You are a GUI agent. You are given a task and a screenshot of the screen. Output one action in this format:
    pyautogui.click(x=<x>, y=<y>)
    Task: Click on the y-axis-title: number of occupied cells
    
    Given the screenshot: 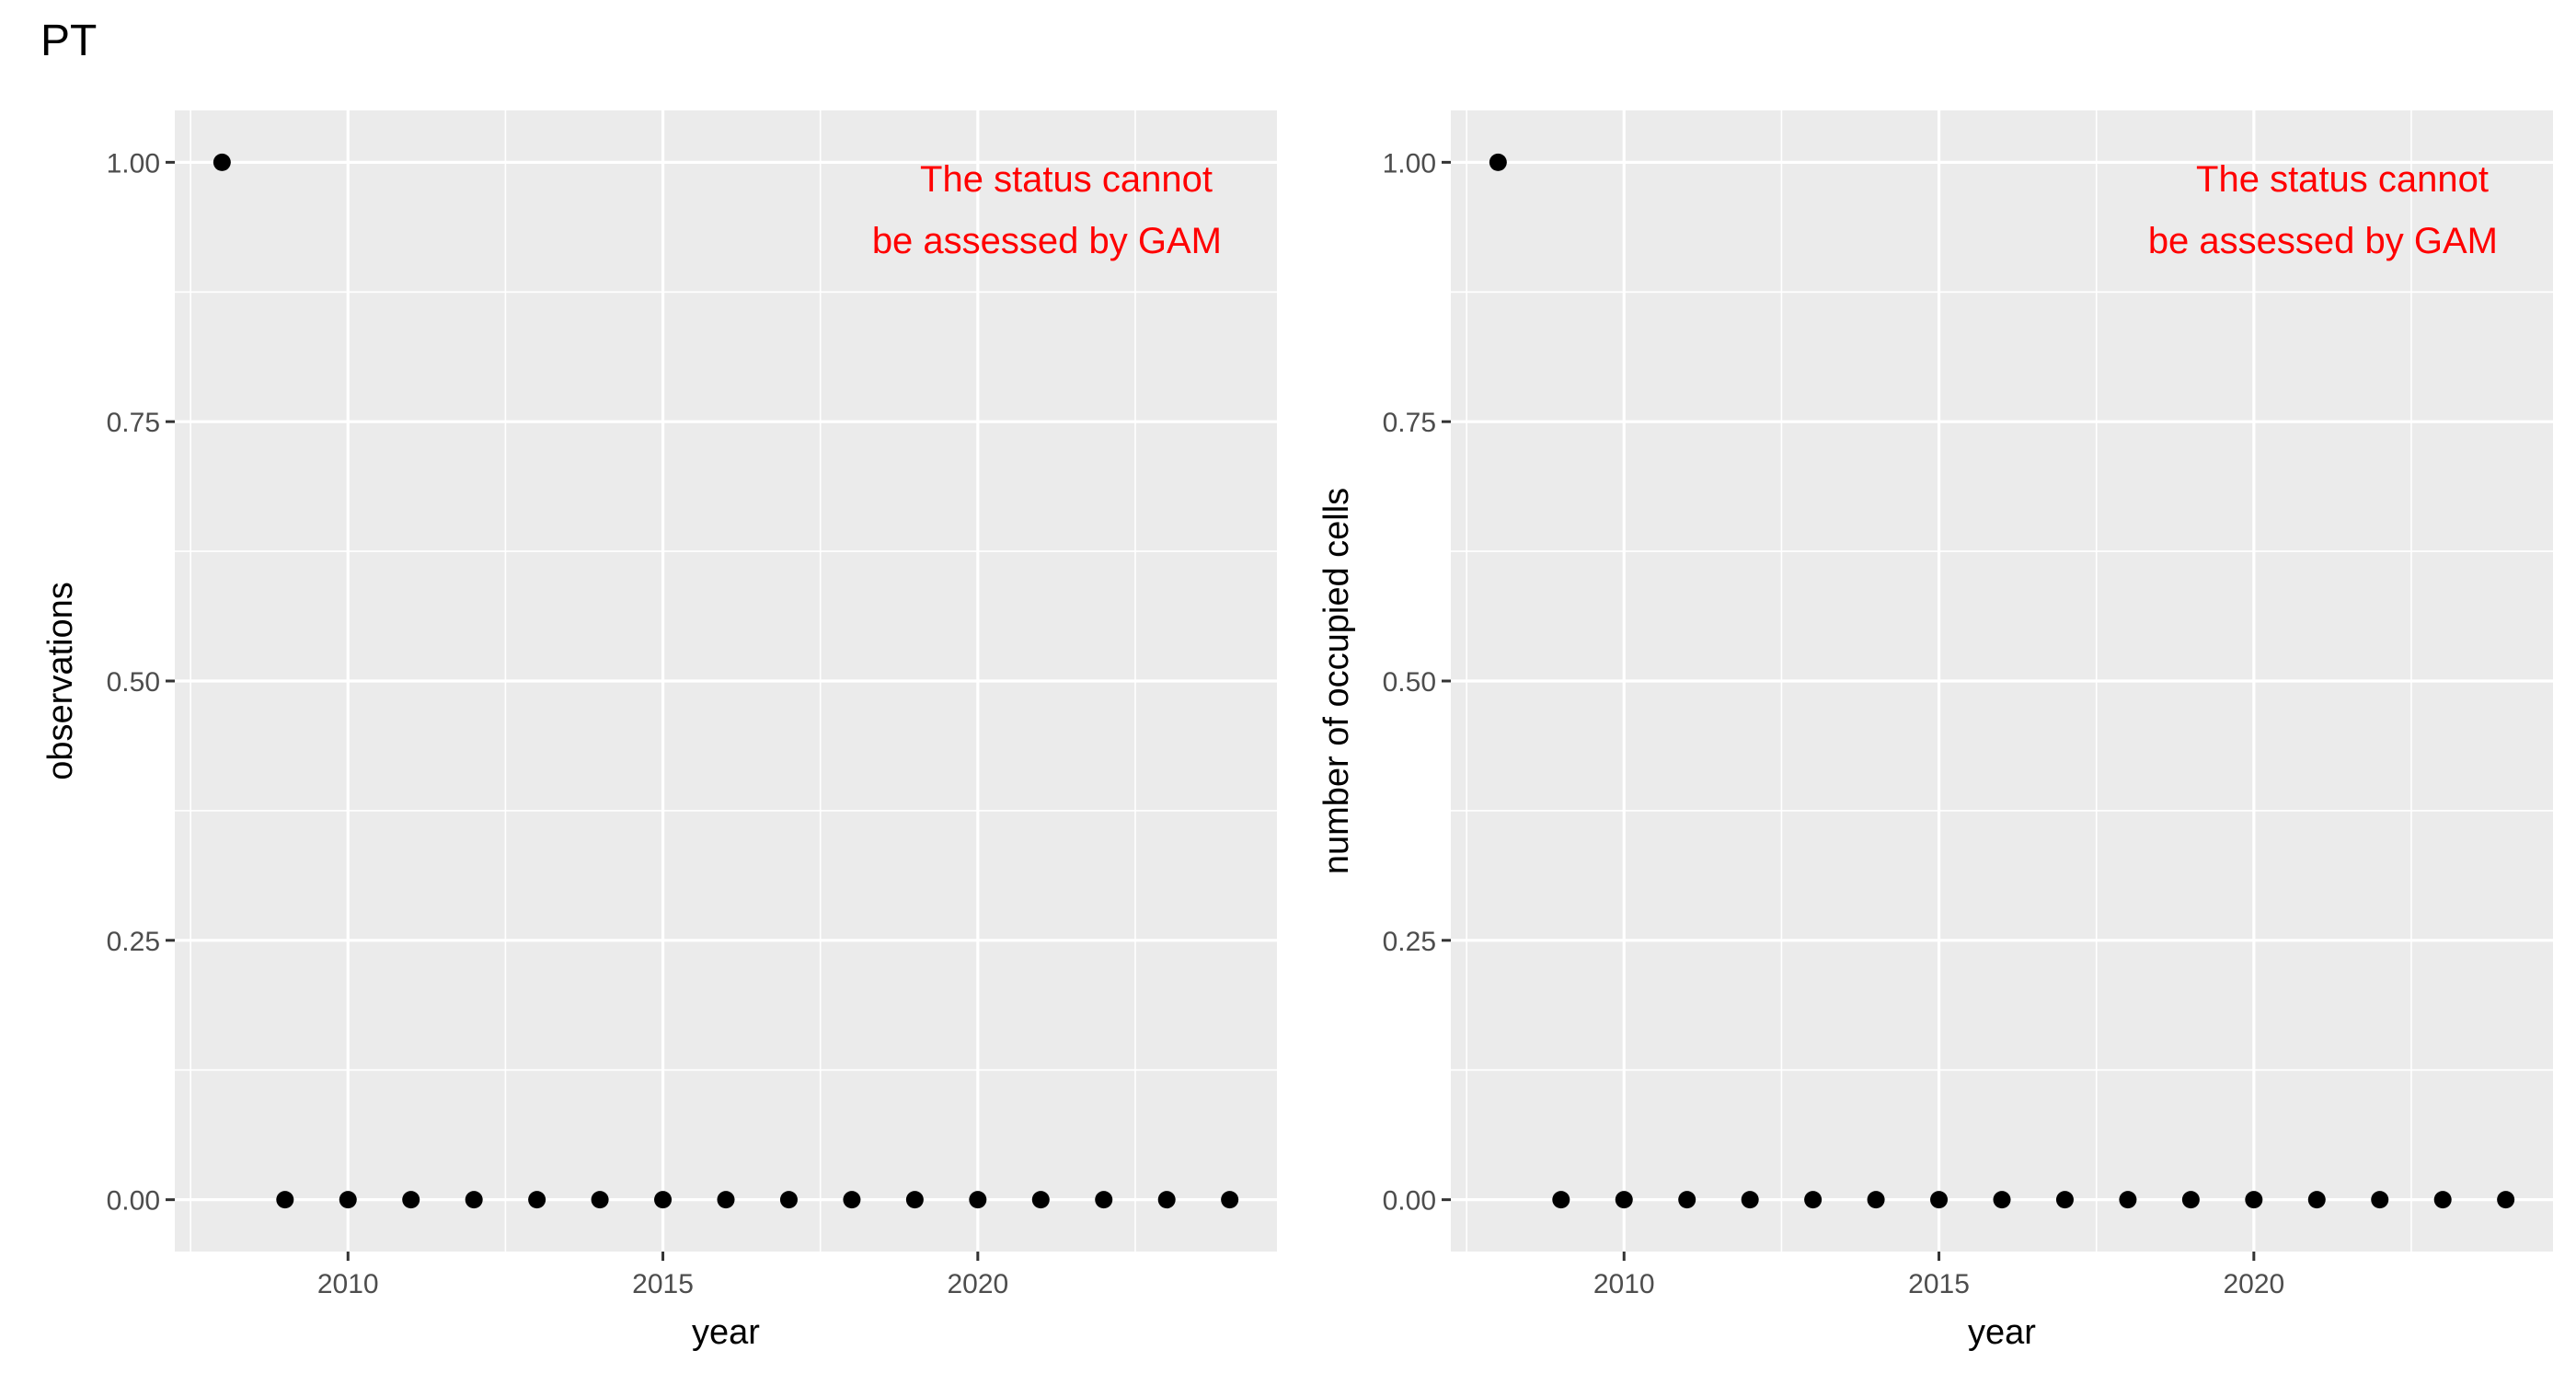 What is the action you would take?
    pyautogui.click(x=1336, y=681)
    